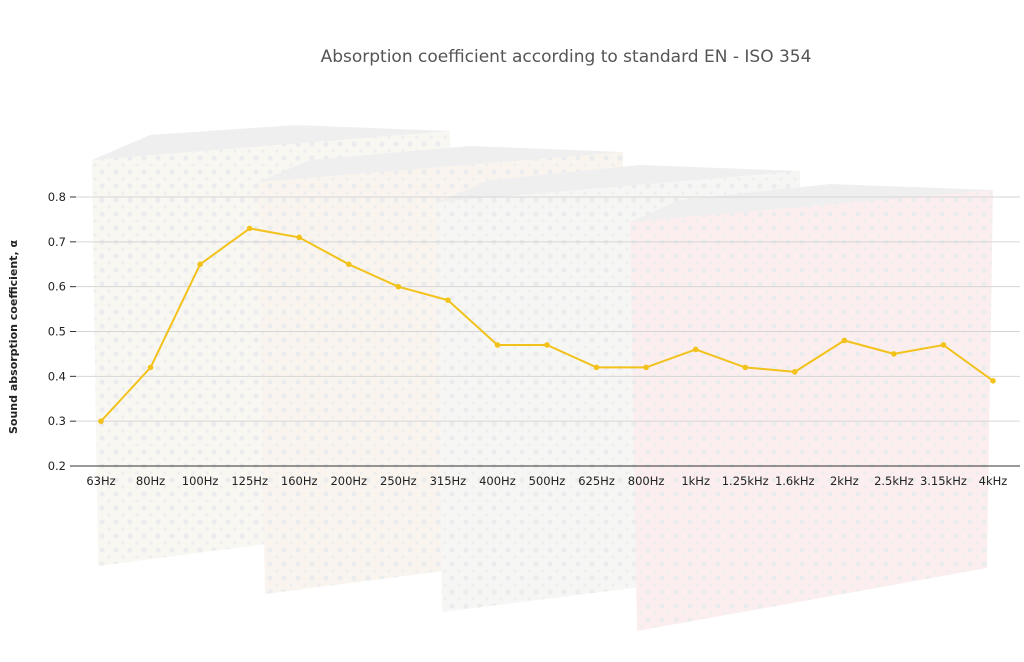  I want to click on x-tick-label: 3.15kHz, so click(943, 481).